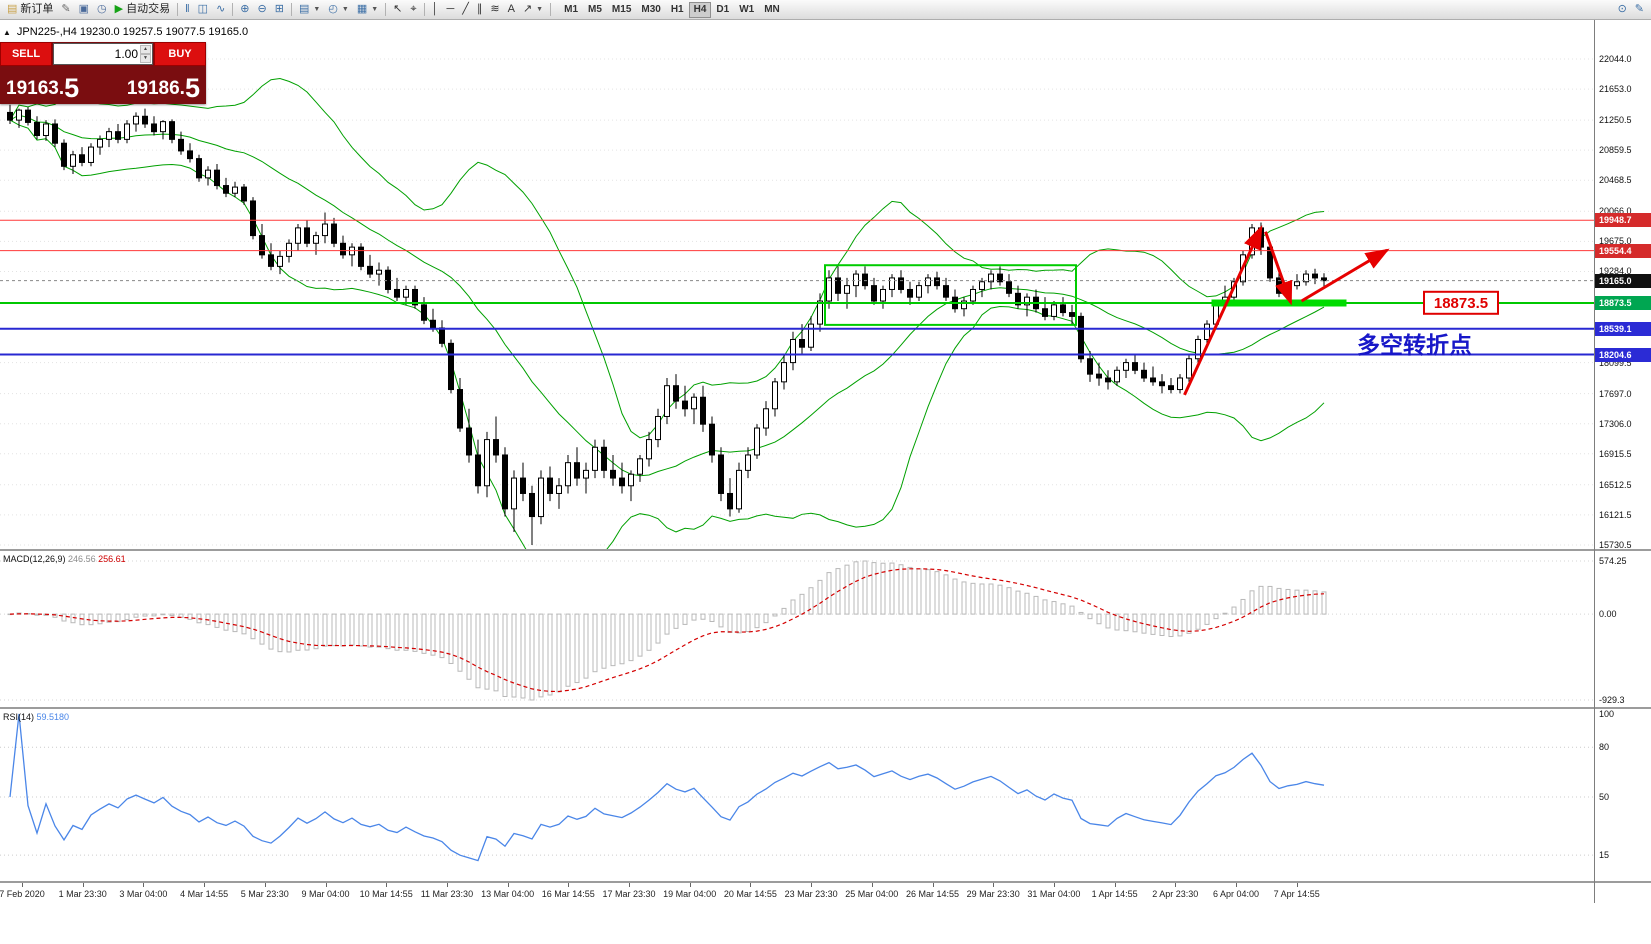 The height and width of the screenshot is (944, 1651). Describe the element at coordinates (1623, 328) in the screenshot. I see `support-line-2-badge: 18539.1` at that location.